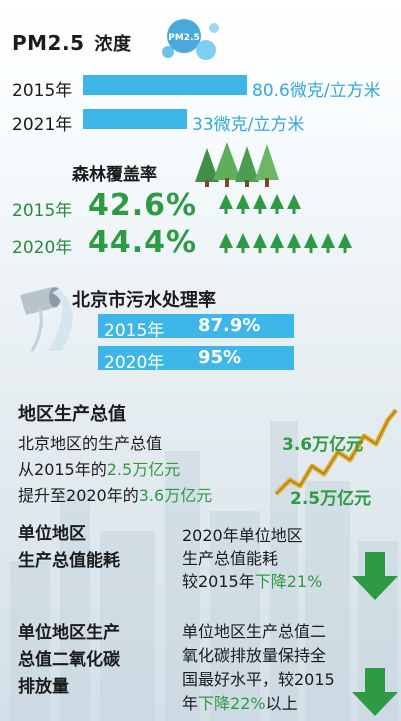 This screenshot has width=401, height=721. What do you see at coordinates (90, 443) in the screenshot?
I see `gdp-line-1: 北京地区的生产总值` at bounding box center [90, 443].